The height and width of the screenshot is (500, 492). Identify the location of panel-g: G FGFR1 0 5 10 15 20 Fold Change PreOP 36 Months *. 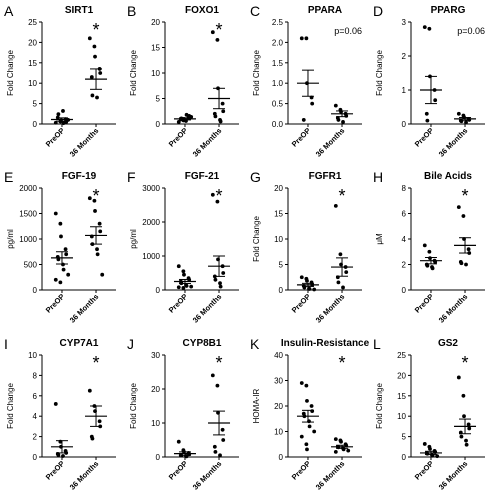
(306, 247).